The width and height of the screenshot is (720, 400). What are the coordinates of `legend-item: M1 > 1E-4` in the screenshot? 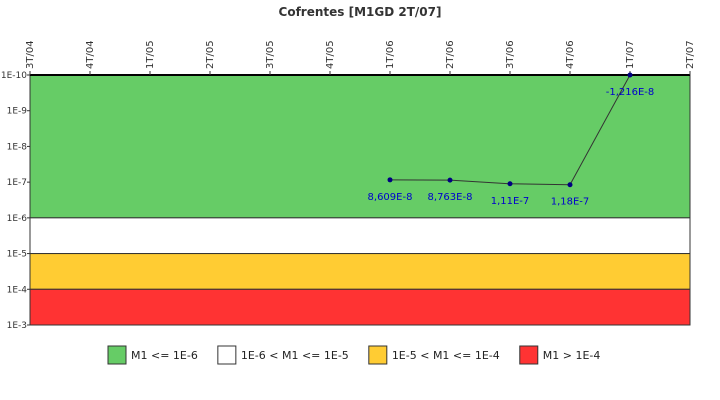 It's located at (560, 355).